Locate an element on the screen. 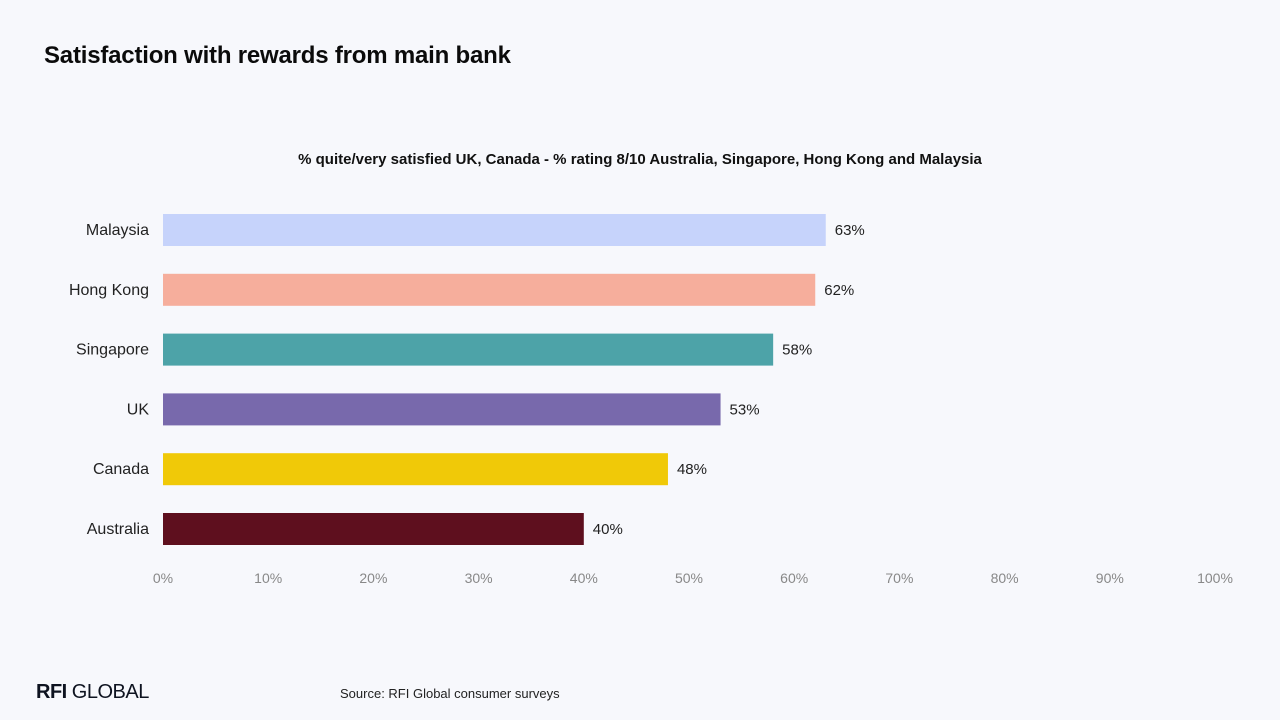  x-tick-label: 30% is located at coordinates (479, 578).